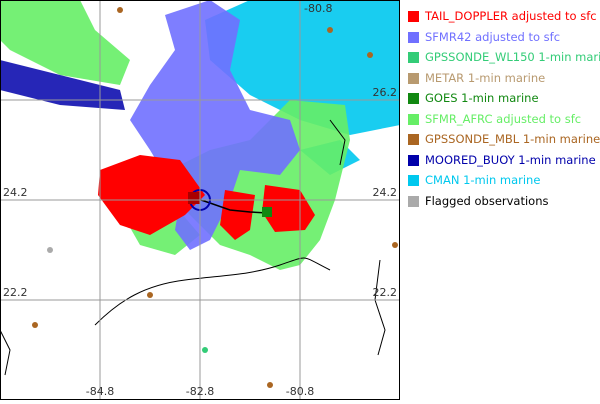 This screenshot has height=404, width=600. What do you see at coordinates (385, 192) in the screenshot?
I see `lat-label-24-2-right: 24.2` at bounding box center [385, 192].